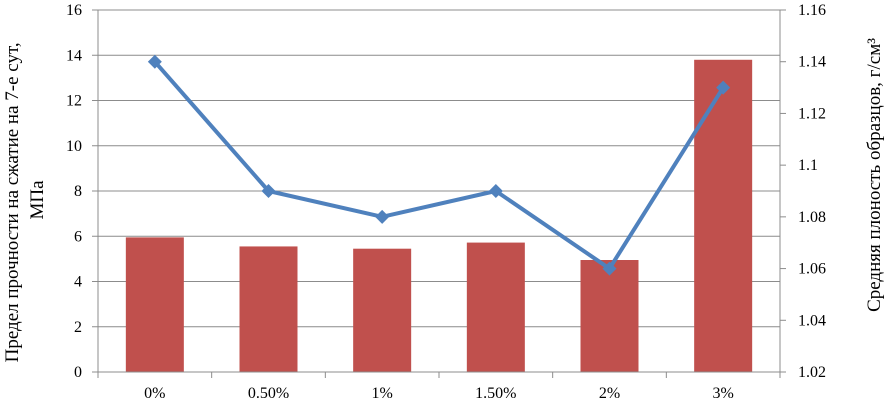 The image size is (891, 404). I want to click on x-tick-label: 1%, so click(382, 393).